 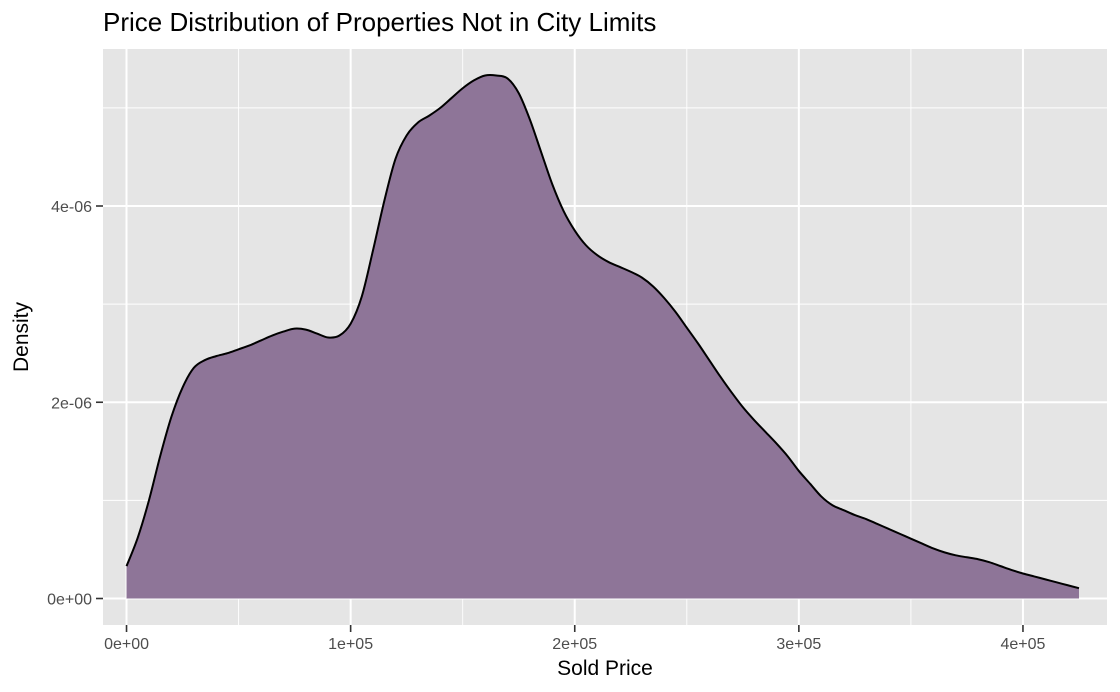 I want to click on y-tick-label: 2e-06, so click(x=71, y=403).